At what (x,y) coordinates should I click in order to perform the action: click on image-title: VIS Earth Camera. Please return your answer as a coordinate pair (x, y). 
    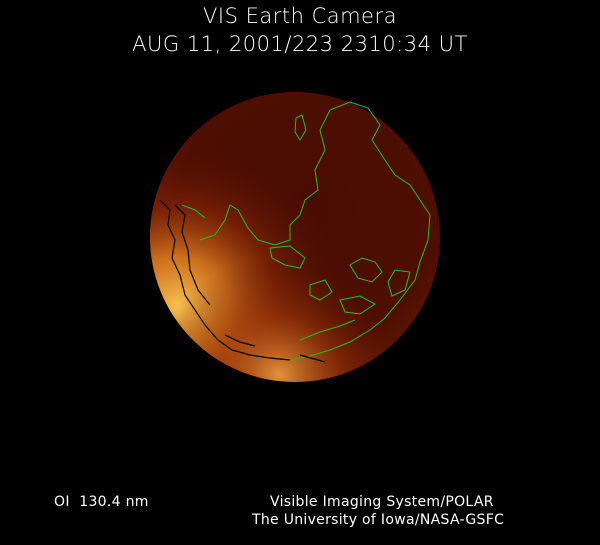
    Looking at the image, I should click on (300, 16).